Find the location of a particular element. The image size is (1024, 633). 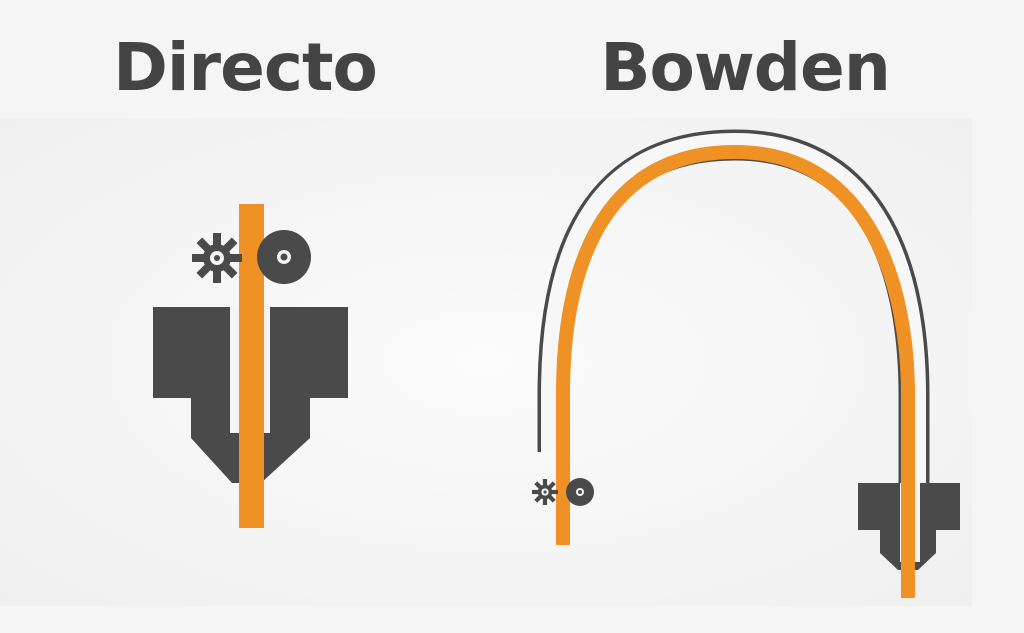

direct-extruder-title: Directo is located at coordinates (245, 67).